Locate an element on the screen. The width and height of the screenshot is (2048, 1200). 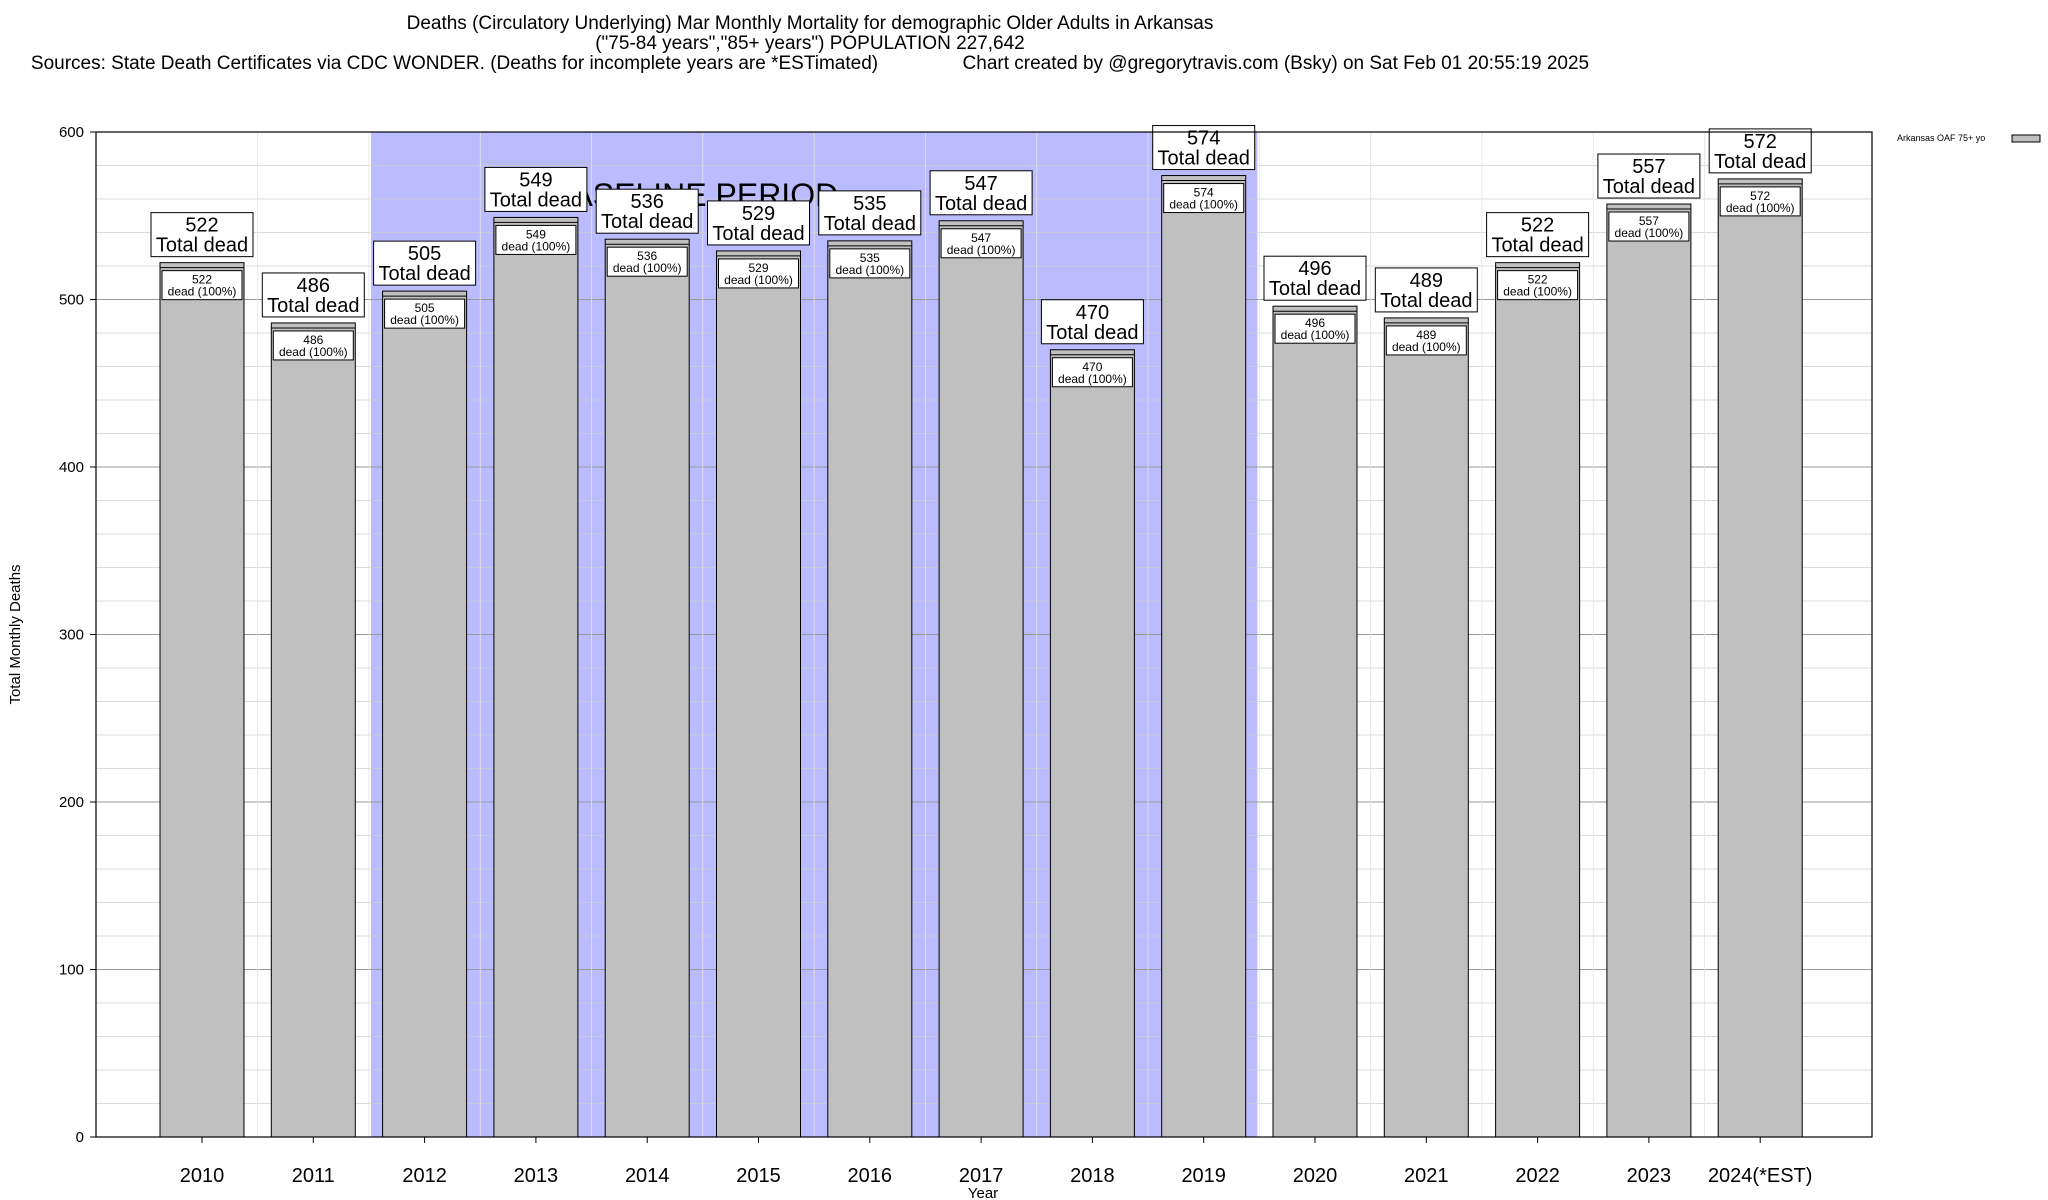
y-tick-label: 0 is located at coordinates (80, 1137).